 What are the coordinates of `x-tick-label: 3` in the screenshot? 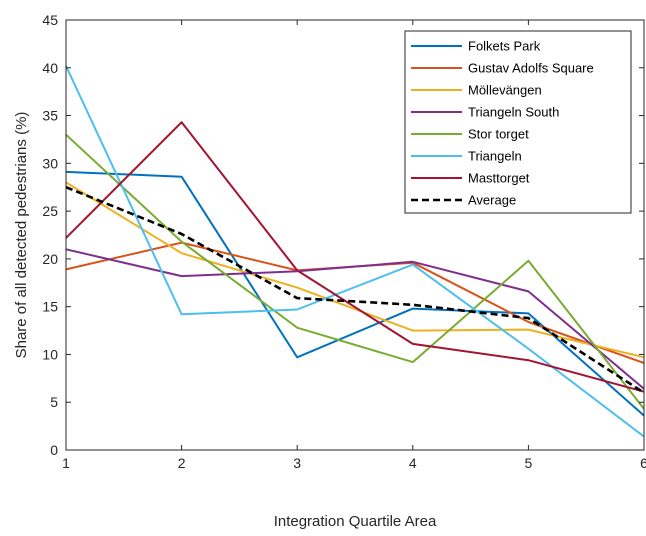 It's located at (297, 463).